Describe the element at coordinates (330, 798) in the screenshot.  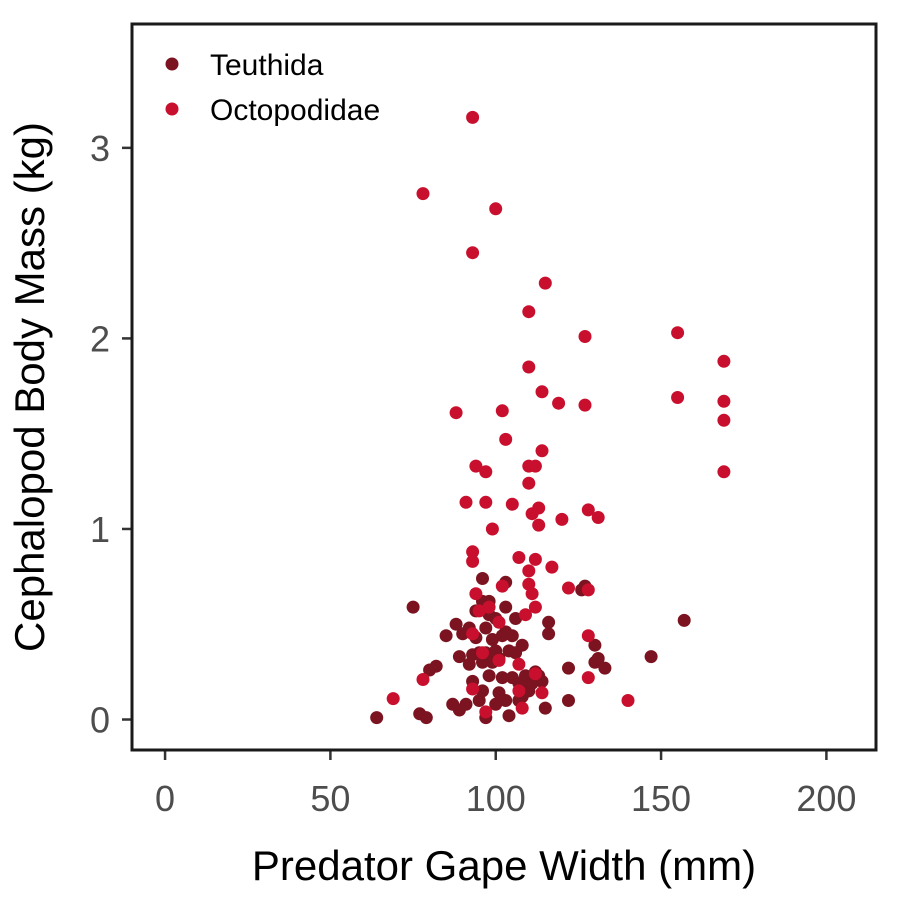
I see `x-tick-label: 50` at that location.